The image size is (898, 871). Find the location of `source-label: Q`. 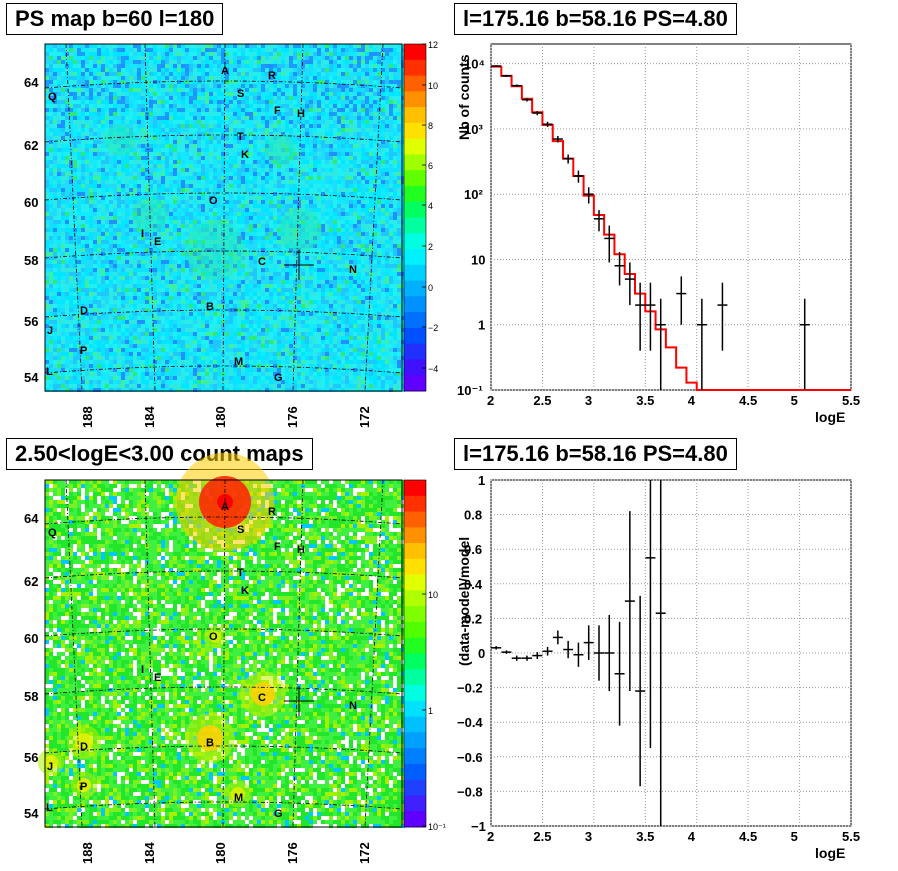

source-label: Q is located at coordinates (52, 533).